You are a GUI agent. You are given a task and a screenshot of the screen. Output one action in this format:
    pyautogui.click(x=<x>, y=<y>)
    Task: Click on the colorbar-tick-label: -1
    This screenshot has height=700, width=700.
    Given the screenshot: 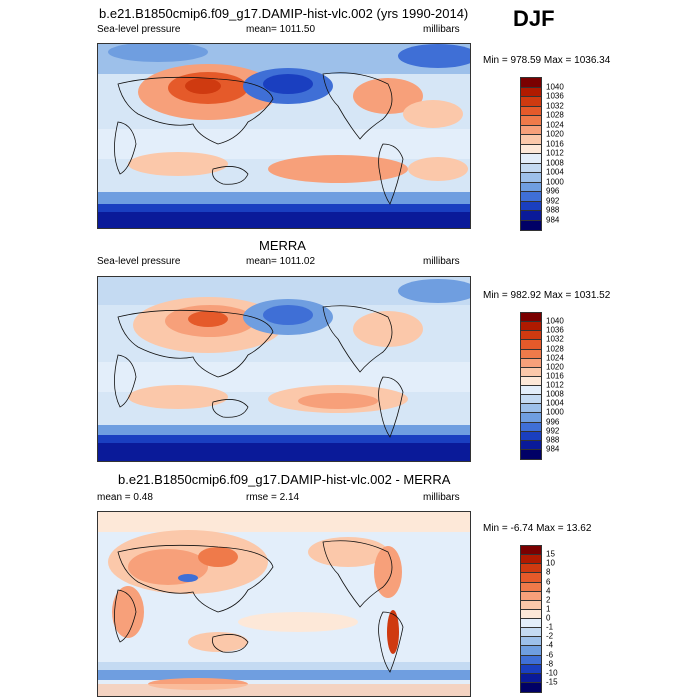 What is the action you would take?
    pyautogui.click(x=550, y=627)
    